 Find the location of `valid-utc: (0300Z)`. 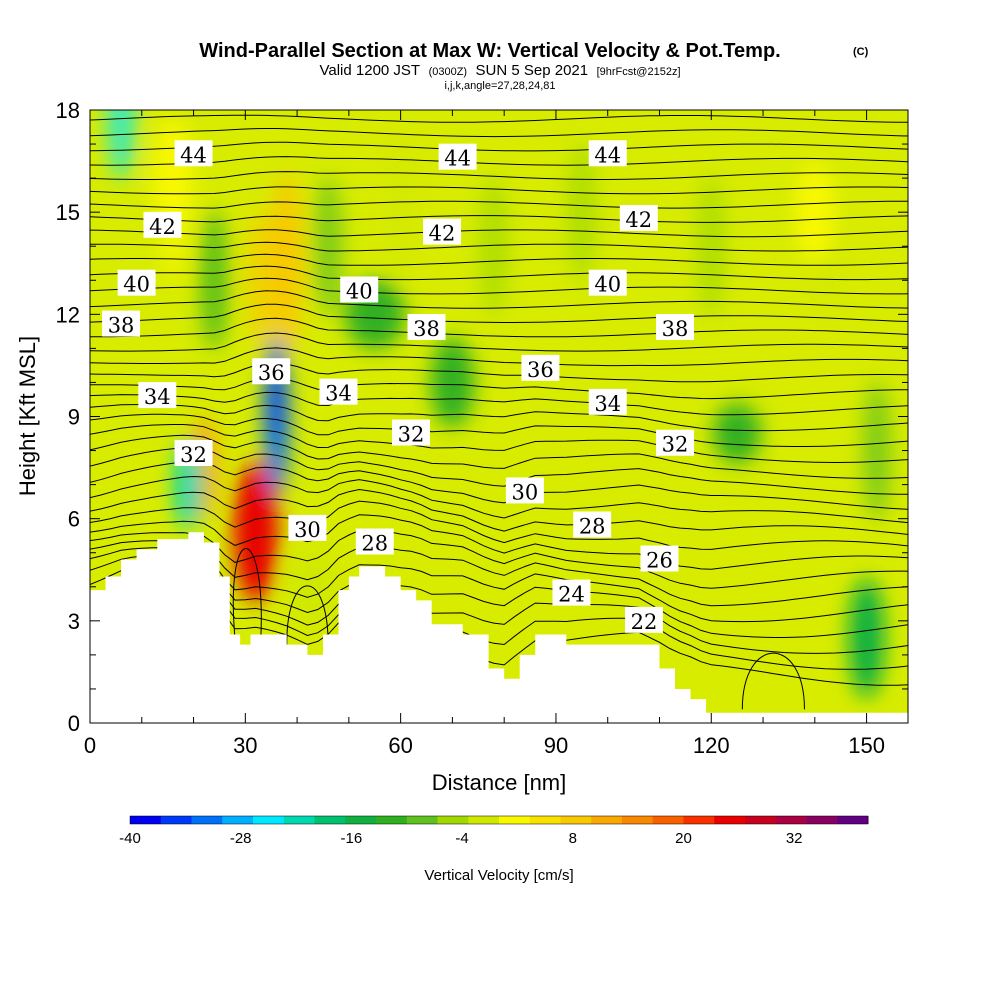

valid-utc: (0300Z) is located at coordinates (448, 72).